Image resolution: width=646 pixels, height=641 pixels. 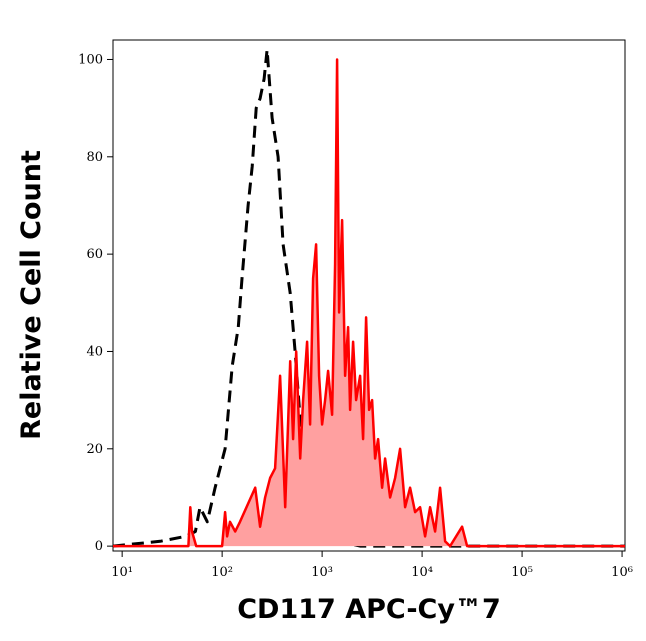 I want to click on y-tick-label: 0, so click(x=99, y=546).